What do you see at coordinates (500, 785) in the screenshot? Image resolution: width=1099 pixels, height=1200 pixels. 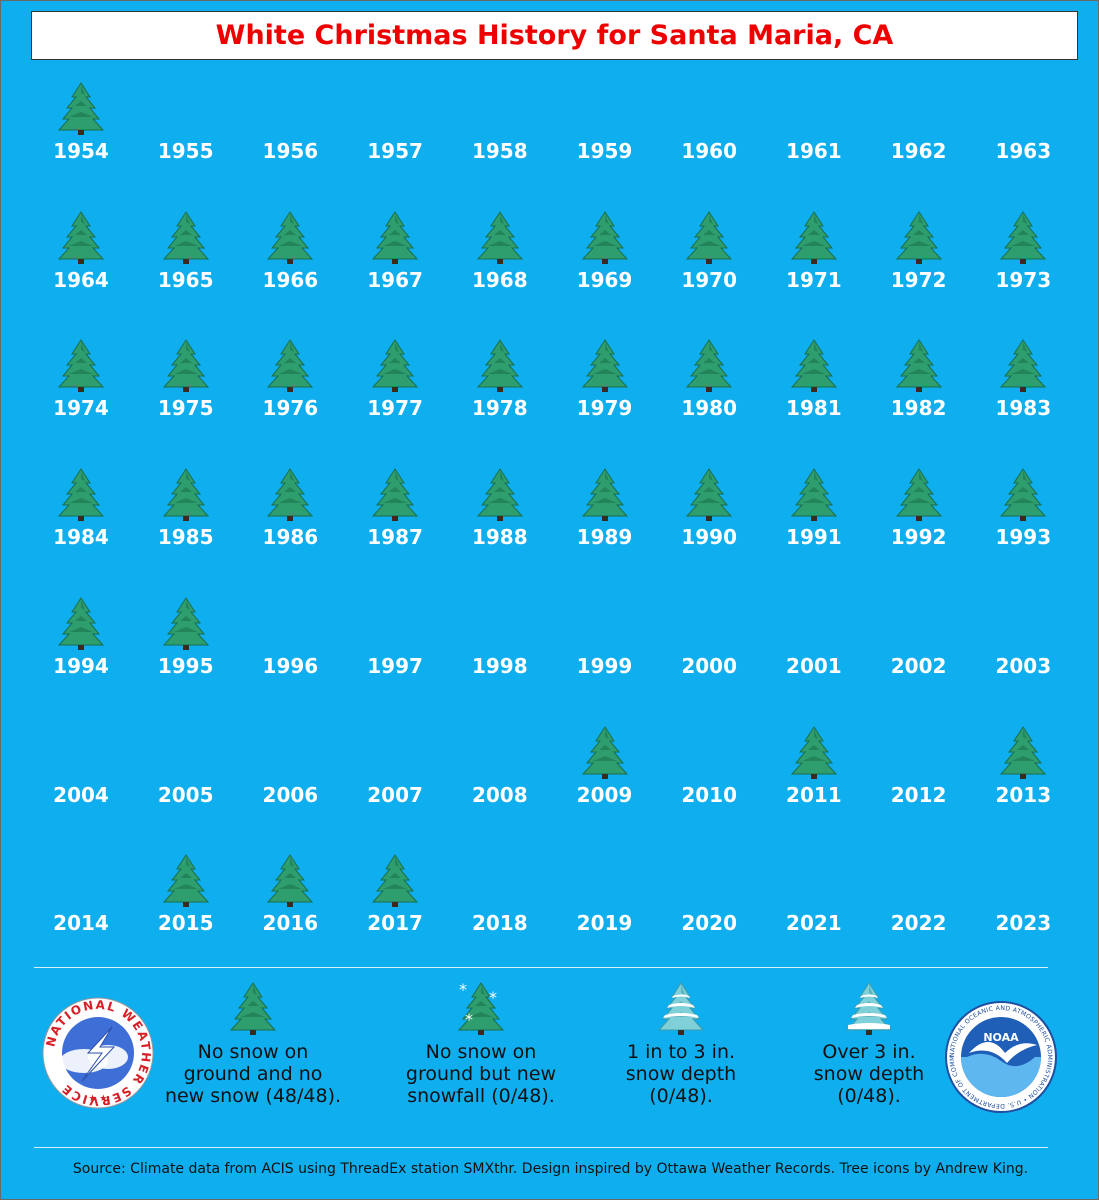 I see `year-cell-2008: 2008` at bounding box center [500, 785].